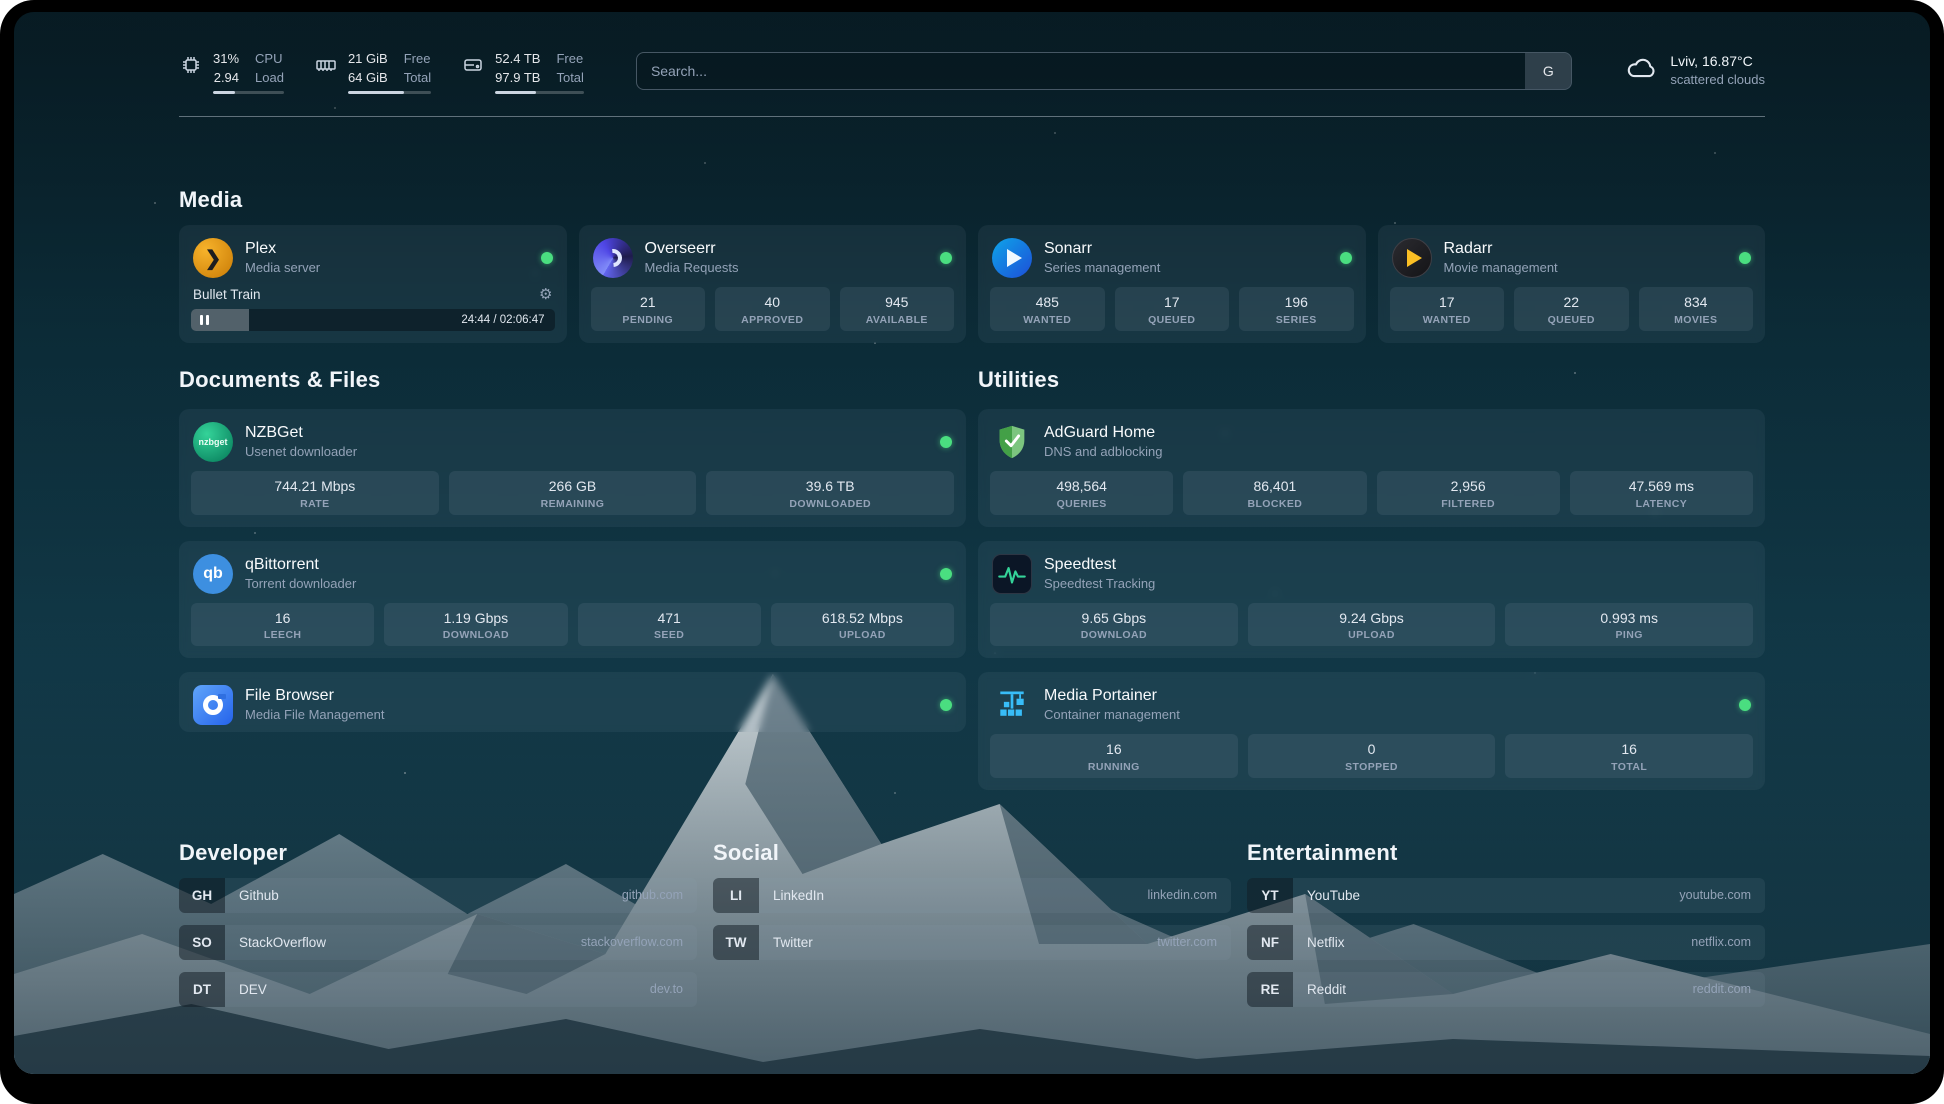  Describe the element at coordinates (1012, 573) in the screenshot. I see `speedtest-icon` at that location.